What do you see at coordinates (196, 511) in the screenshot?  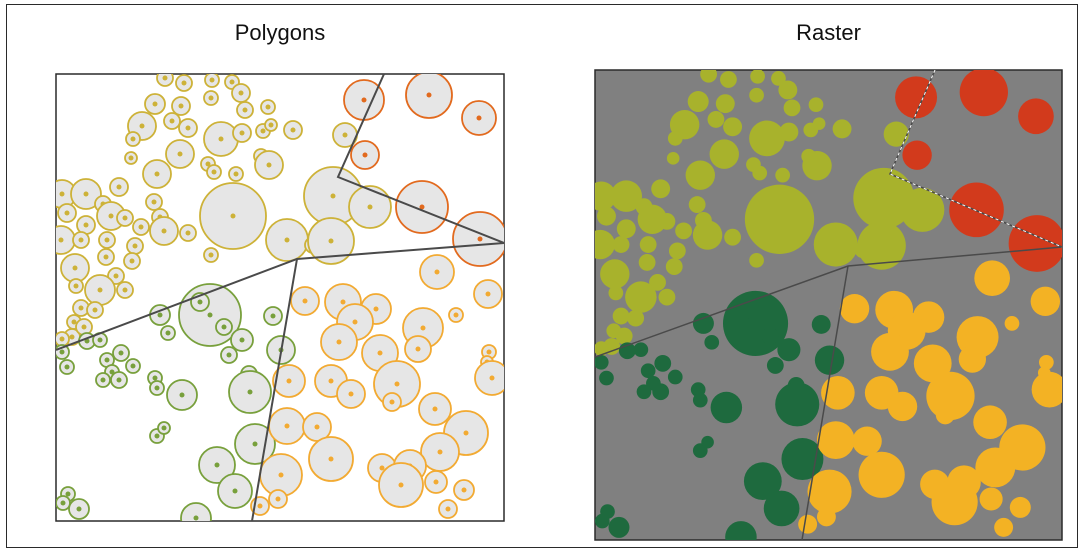 I see `polygon-circle-green` at bounding box center [196, 511].